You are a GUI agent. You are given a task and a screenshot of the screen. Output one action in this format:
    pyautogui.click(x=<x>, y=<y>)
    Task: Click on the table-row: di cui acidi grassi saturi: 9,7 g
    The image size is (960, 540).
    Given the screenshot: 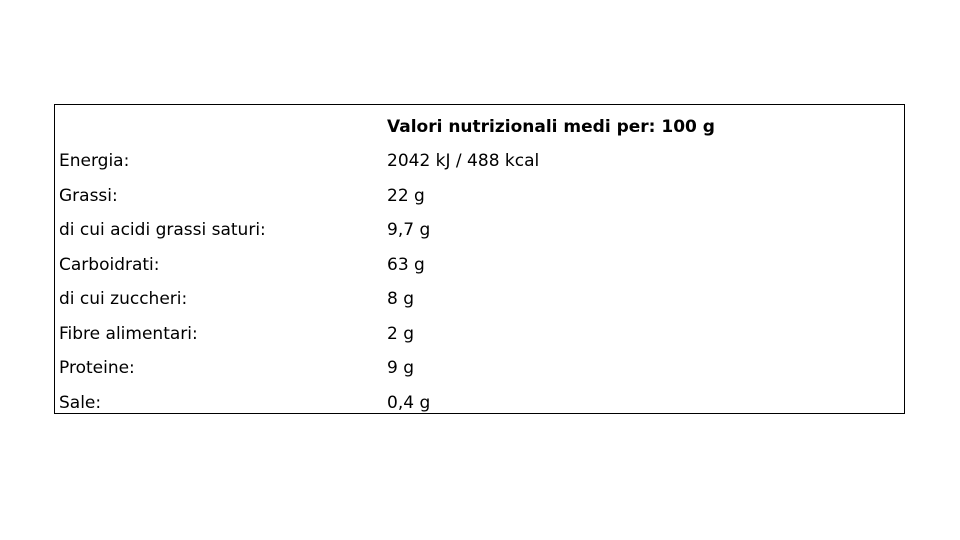 What is the action you would take?
    pyautogui.click(x=479, y=230)
    